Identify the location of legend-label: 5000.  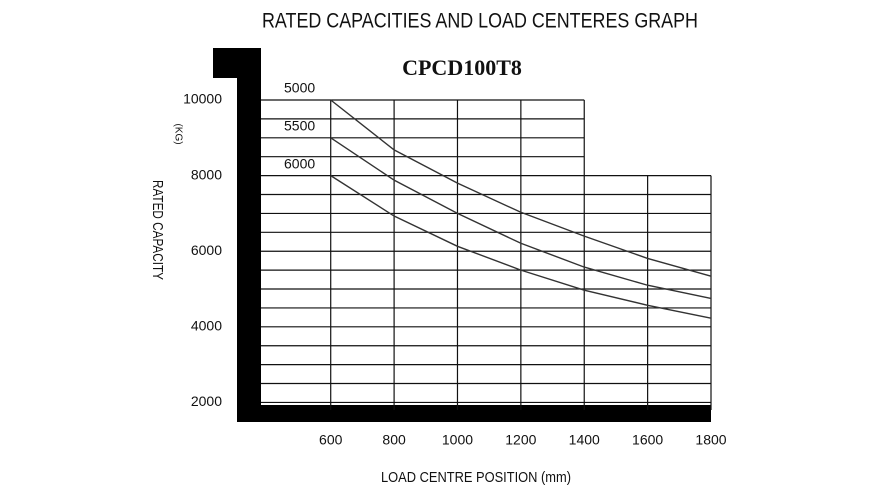
(299, 88).